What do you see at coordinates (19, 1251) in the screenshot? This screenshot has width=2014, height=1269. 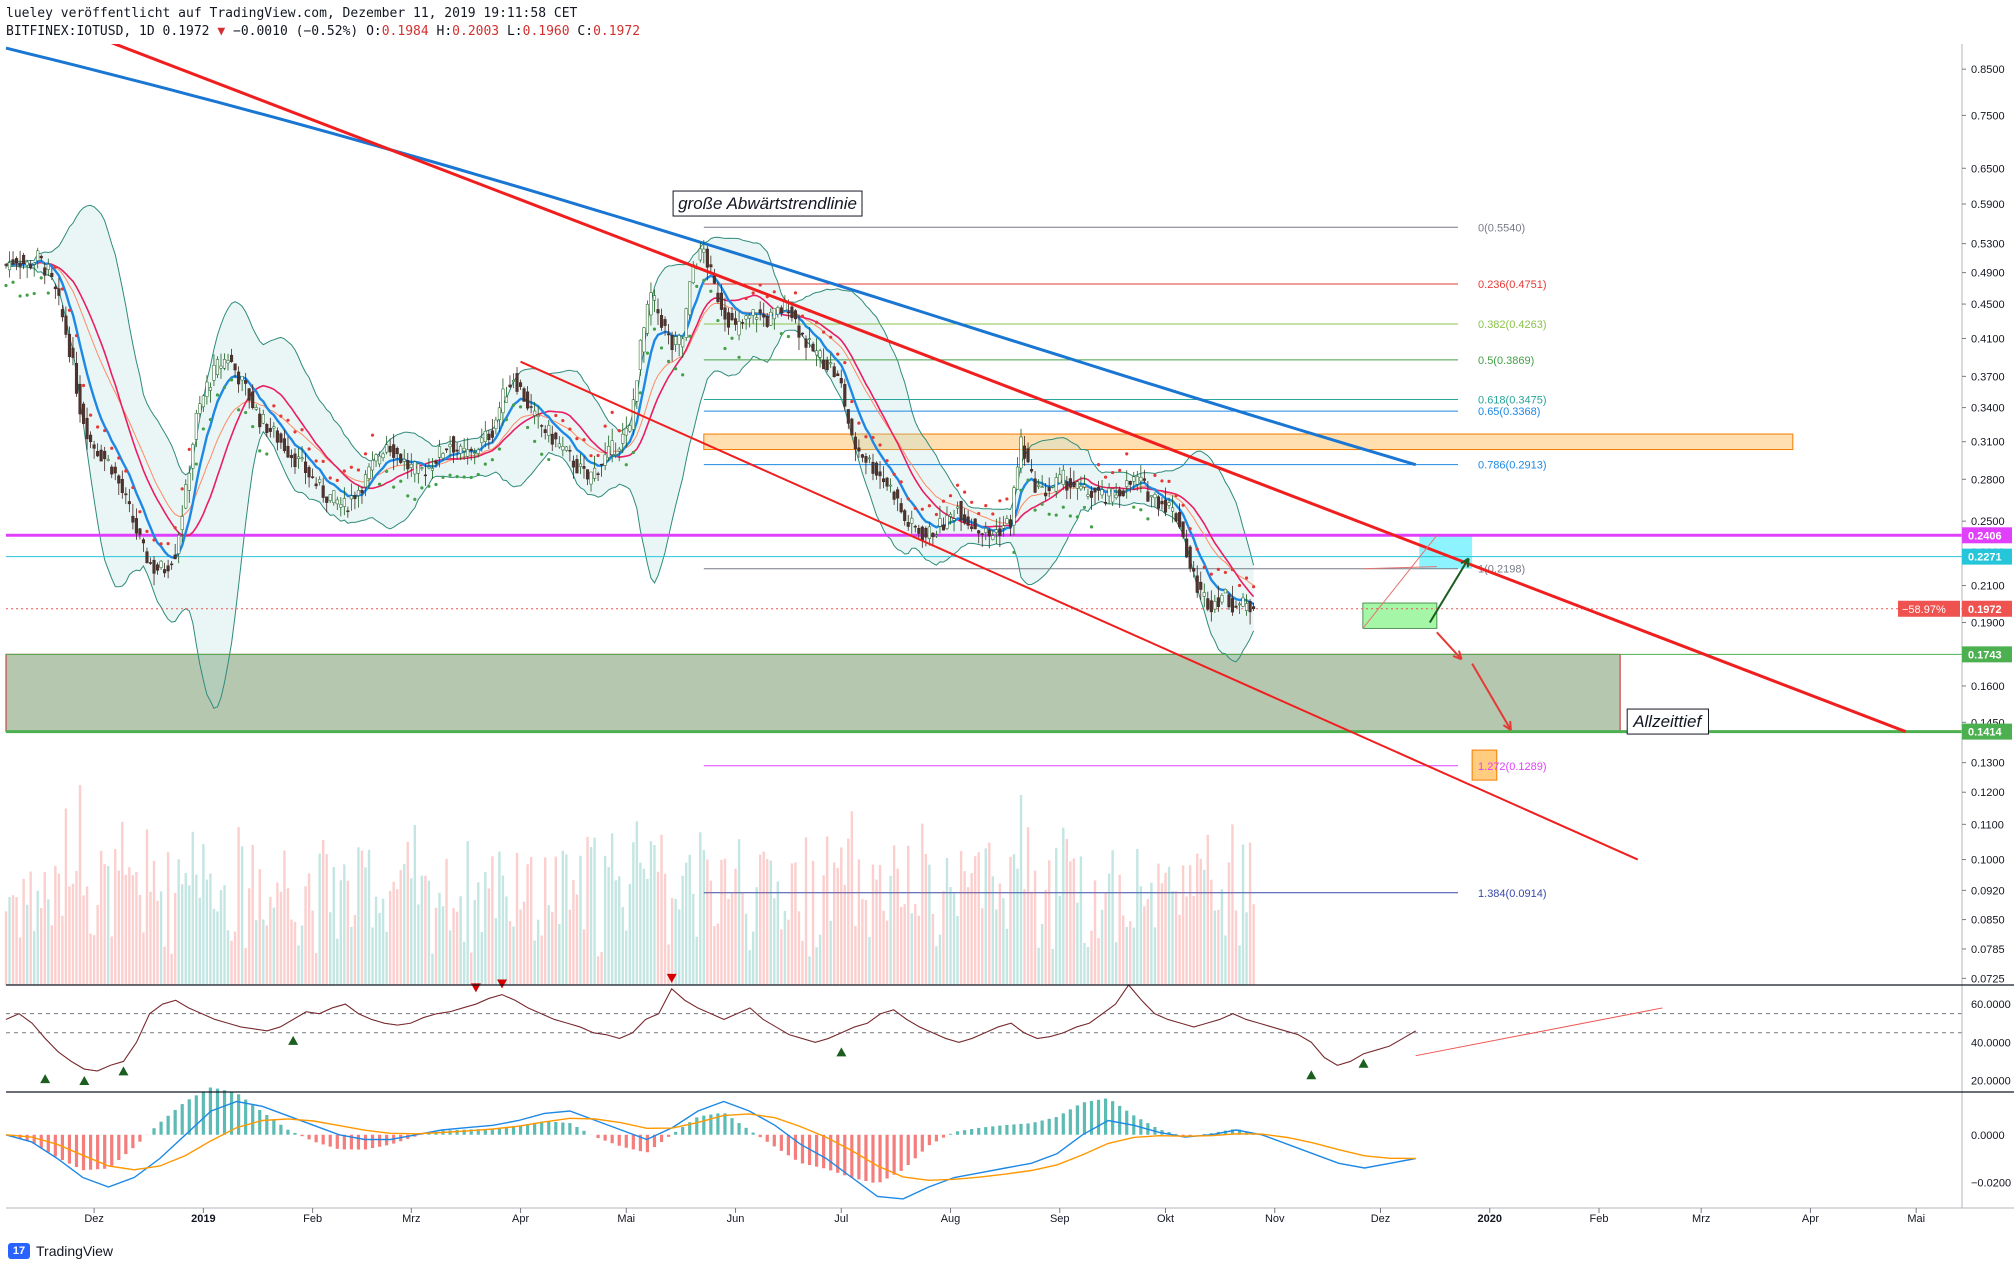 I see `tradingview-logo-icon: 17` at bounding box center [19, 1251].